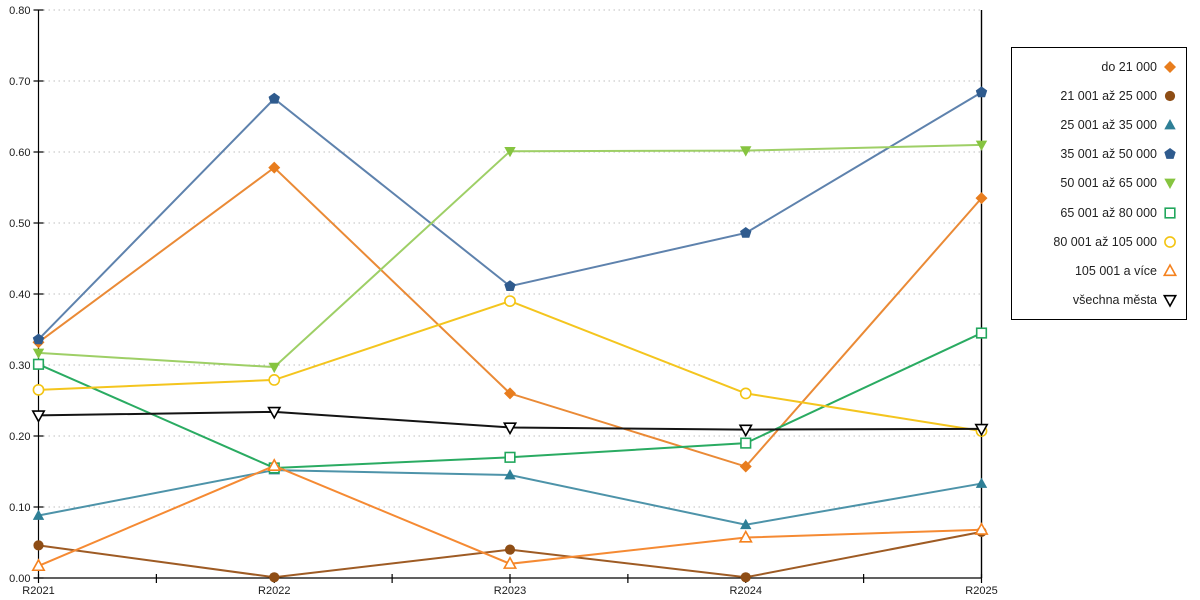 The image size is (1200, 600). I want to click on y-tick-label: 0.80, so click(19, 11).